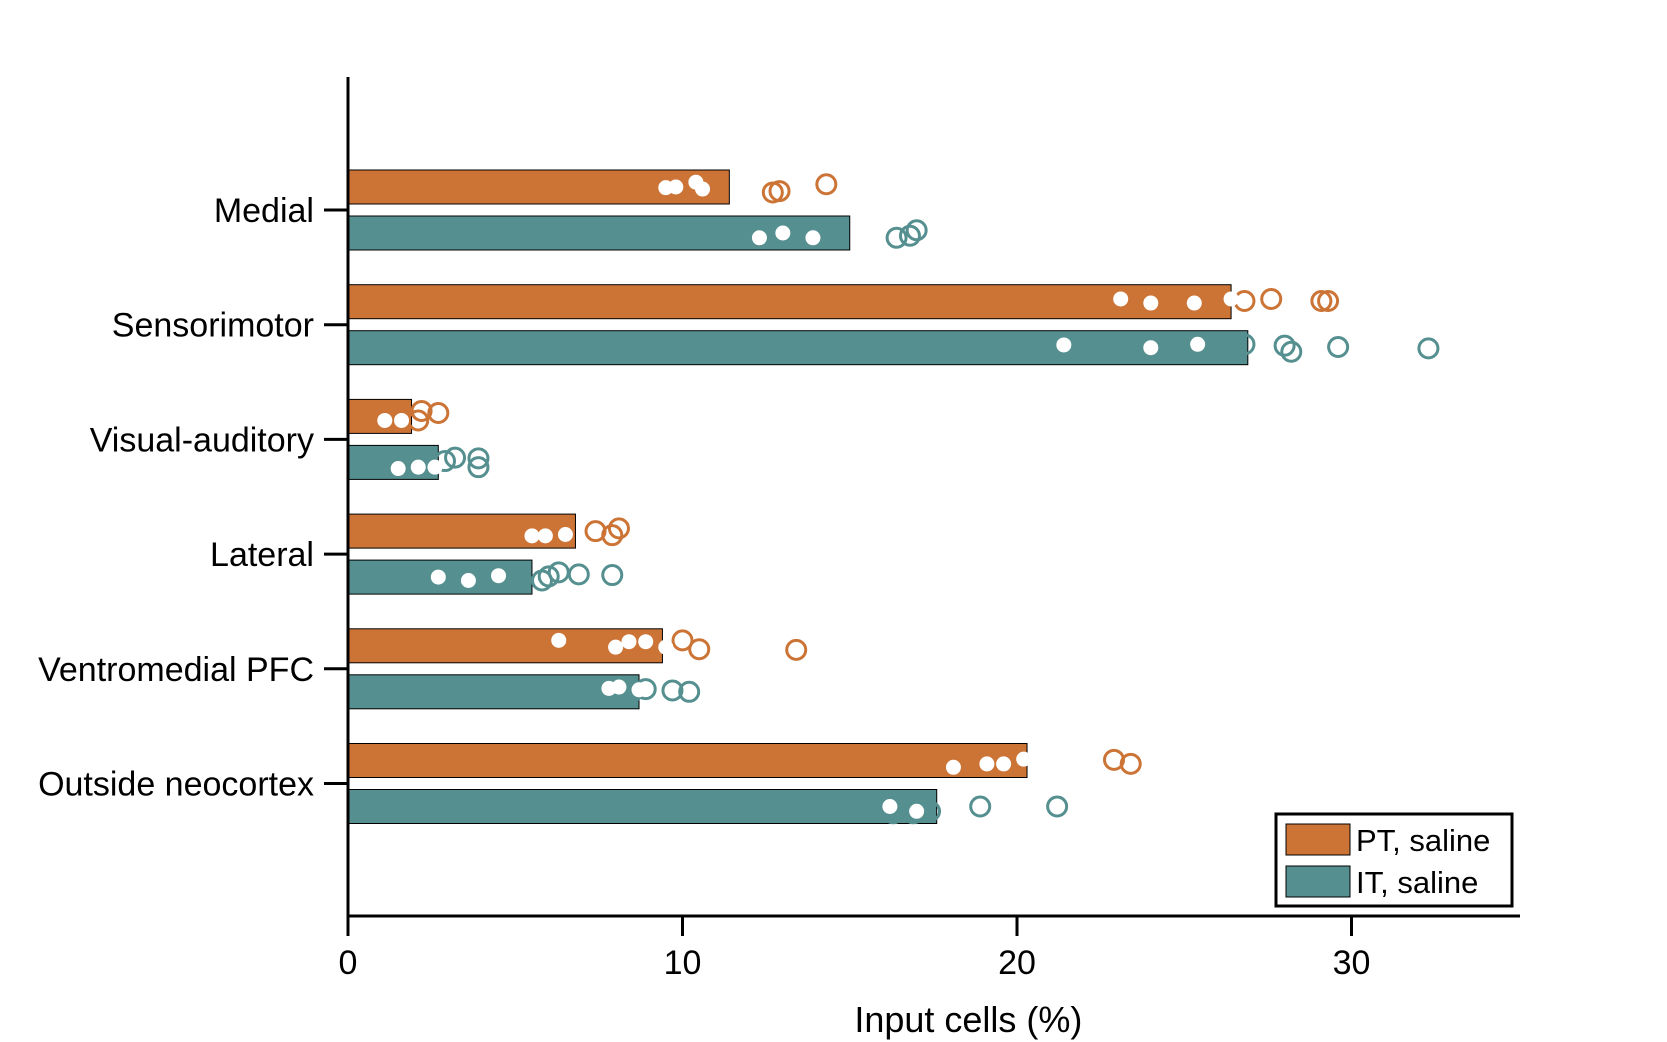 Image resolution: width=1667 pixels, height=1042 pixels. I want to click on x-tick-label-30: 30, so click(1352, 963).